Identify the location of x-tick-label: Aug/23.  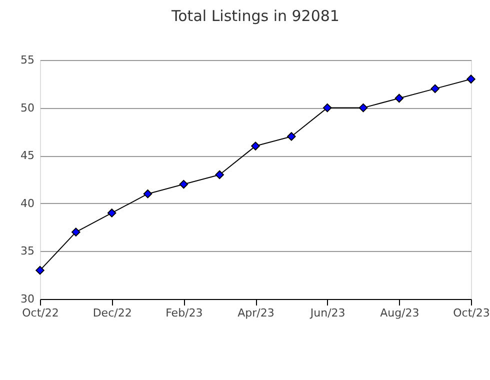
(400, 313).